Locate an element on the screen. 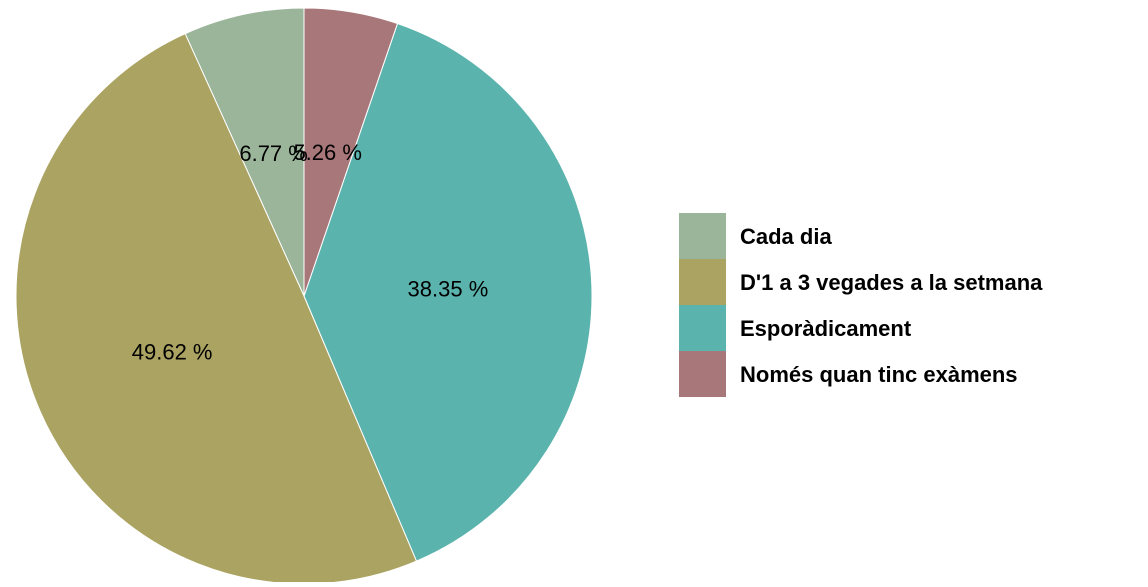 The width and height of the screenshot is (1148, 587). legend-label: Esporàdicament is located at coordinates (826, 328).